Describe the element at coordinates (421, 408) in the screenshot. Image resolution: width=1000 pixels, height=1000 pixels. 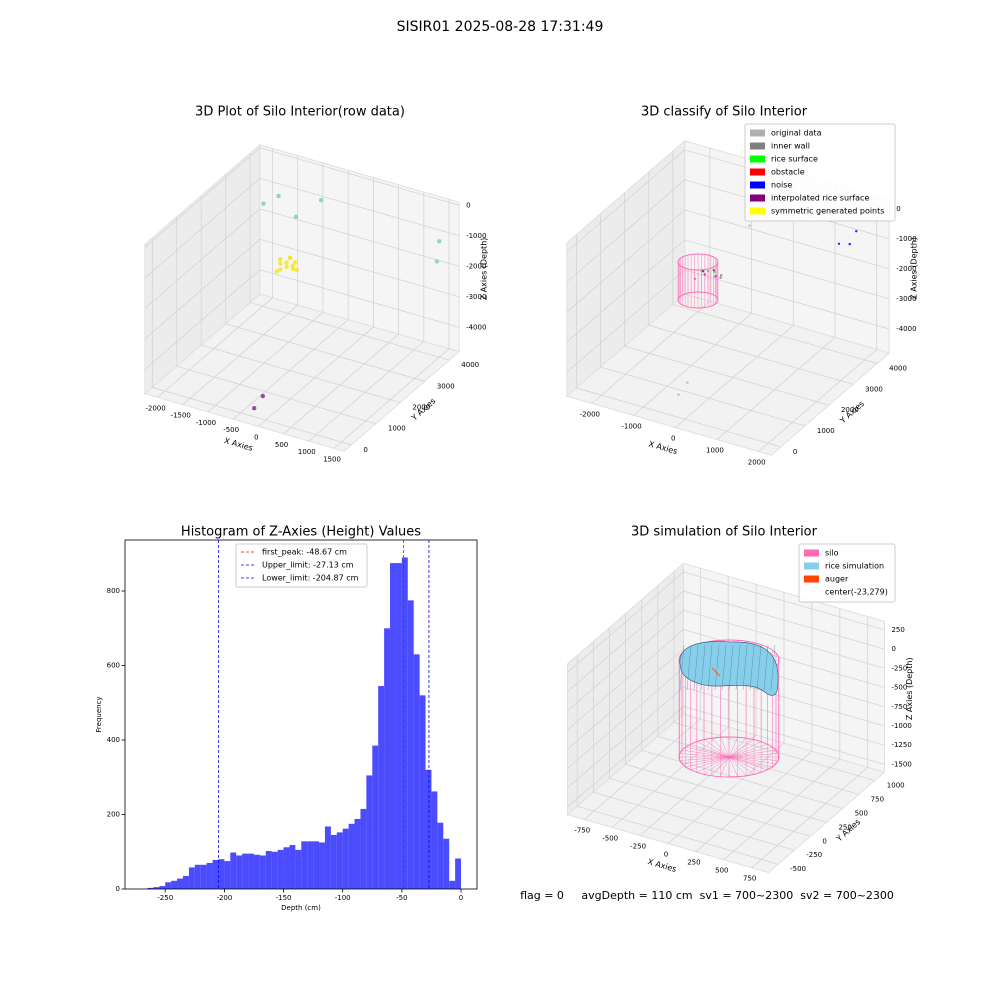
I see `y-tick-label: 2000` at that location.